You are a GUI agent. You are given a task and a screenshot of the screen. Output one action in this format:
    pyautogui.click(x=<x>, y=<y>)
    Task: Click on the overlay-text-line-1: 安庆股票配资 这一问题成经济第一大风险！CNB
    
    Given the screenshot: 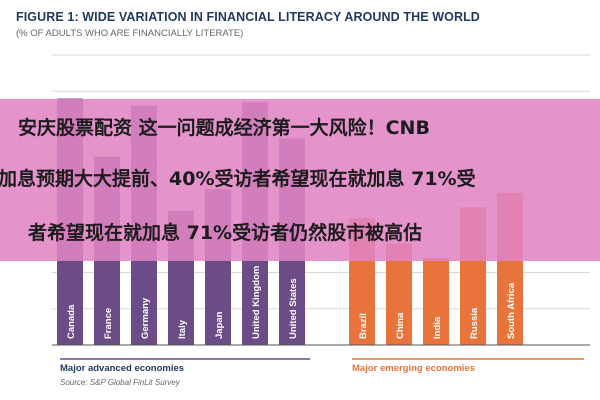 What is the action you would take?
    pyautogui.click(x=224, y=128)
    